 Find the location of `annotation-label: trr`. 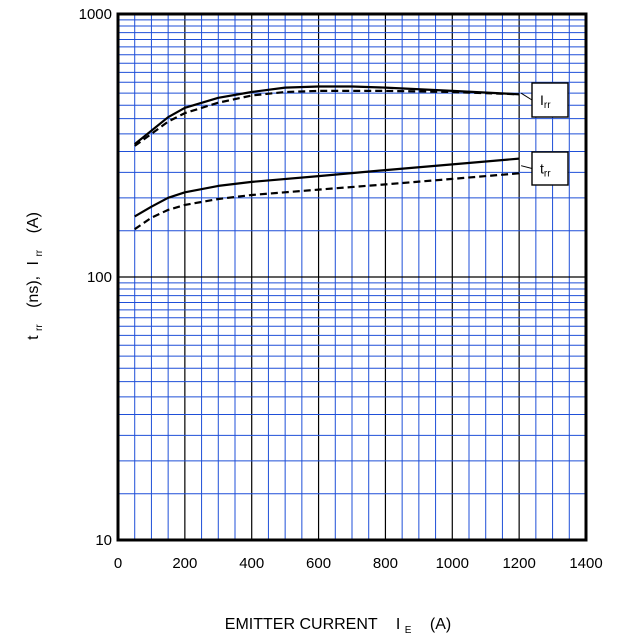

annotation-label: trr is located at coordinates (545, 170).